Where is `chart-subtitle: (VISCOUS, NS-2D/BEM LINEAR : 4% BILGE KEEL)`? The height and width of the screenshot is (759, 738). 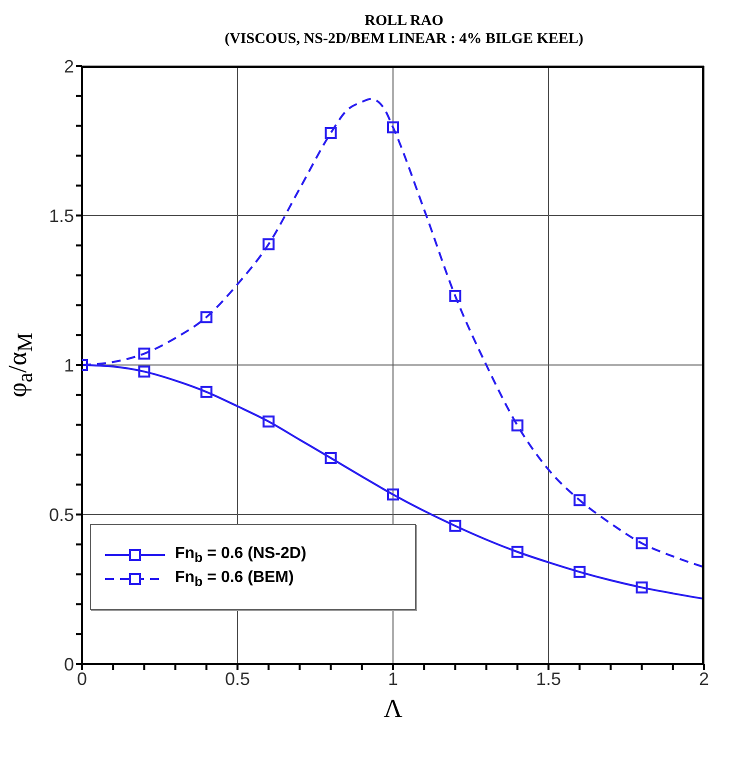 chart-subtitle: (VISCOUS, NS-2D/BEM LINEAR : 4% BILGE KEEL) is located at coordinates (404, 39).